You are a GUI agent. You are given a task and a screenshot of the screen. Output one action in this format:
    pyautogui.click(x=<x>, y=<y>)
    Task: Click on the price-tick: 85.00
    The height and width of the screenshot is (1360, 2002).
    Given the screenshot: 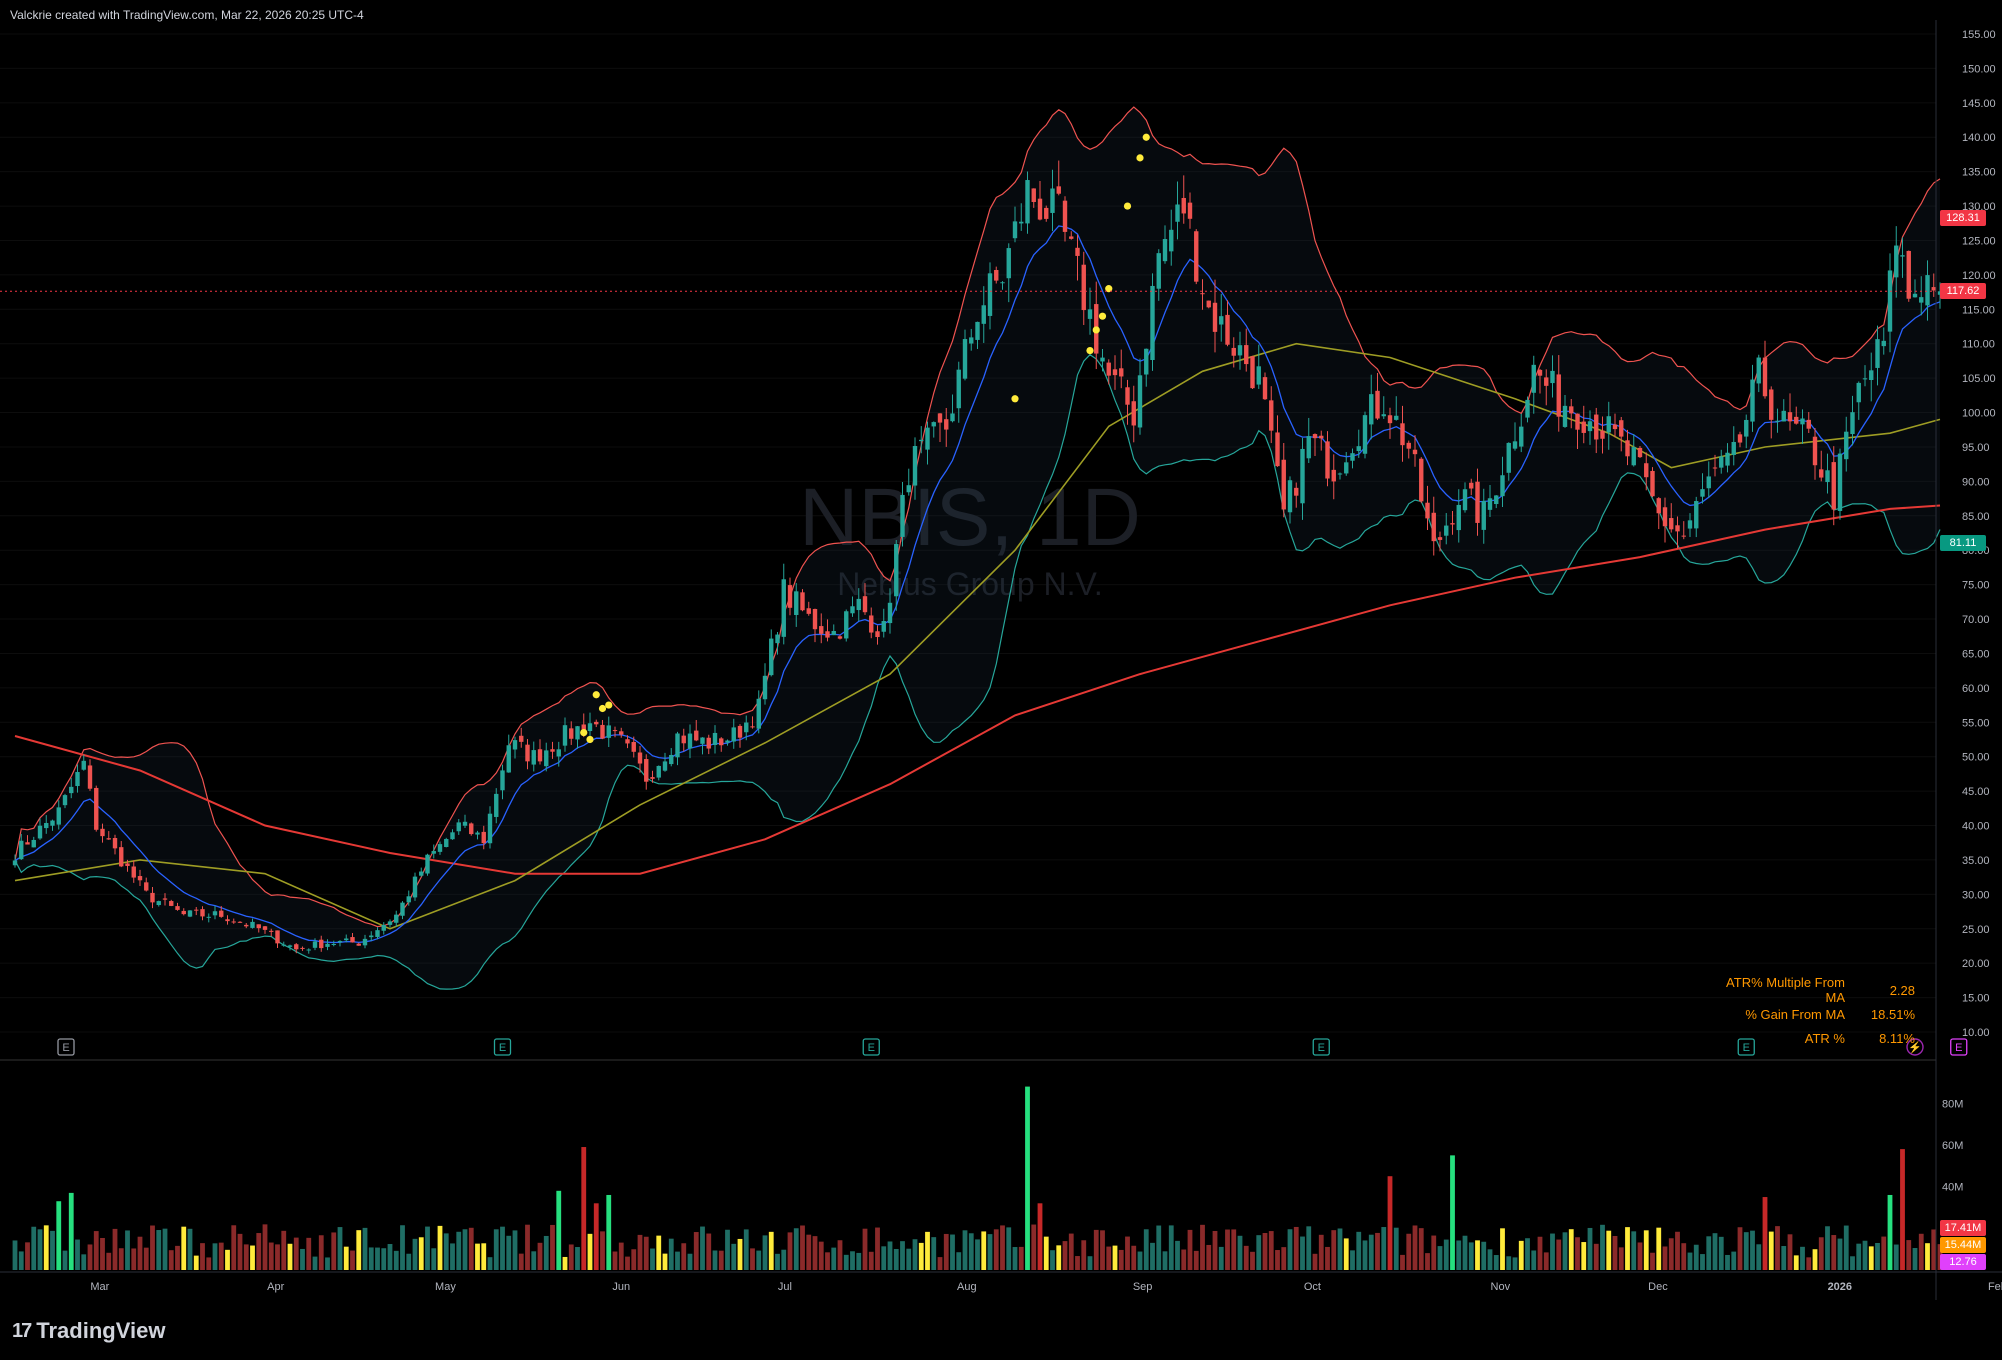 What is the action you would take?
    pyautogui.click(x=1976, y=517)
    